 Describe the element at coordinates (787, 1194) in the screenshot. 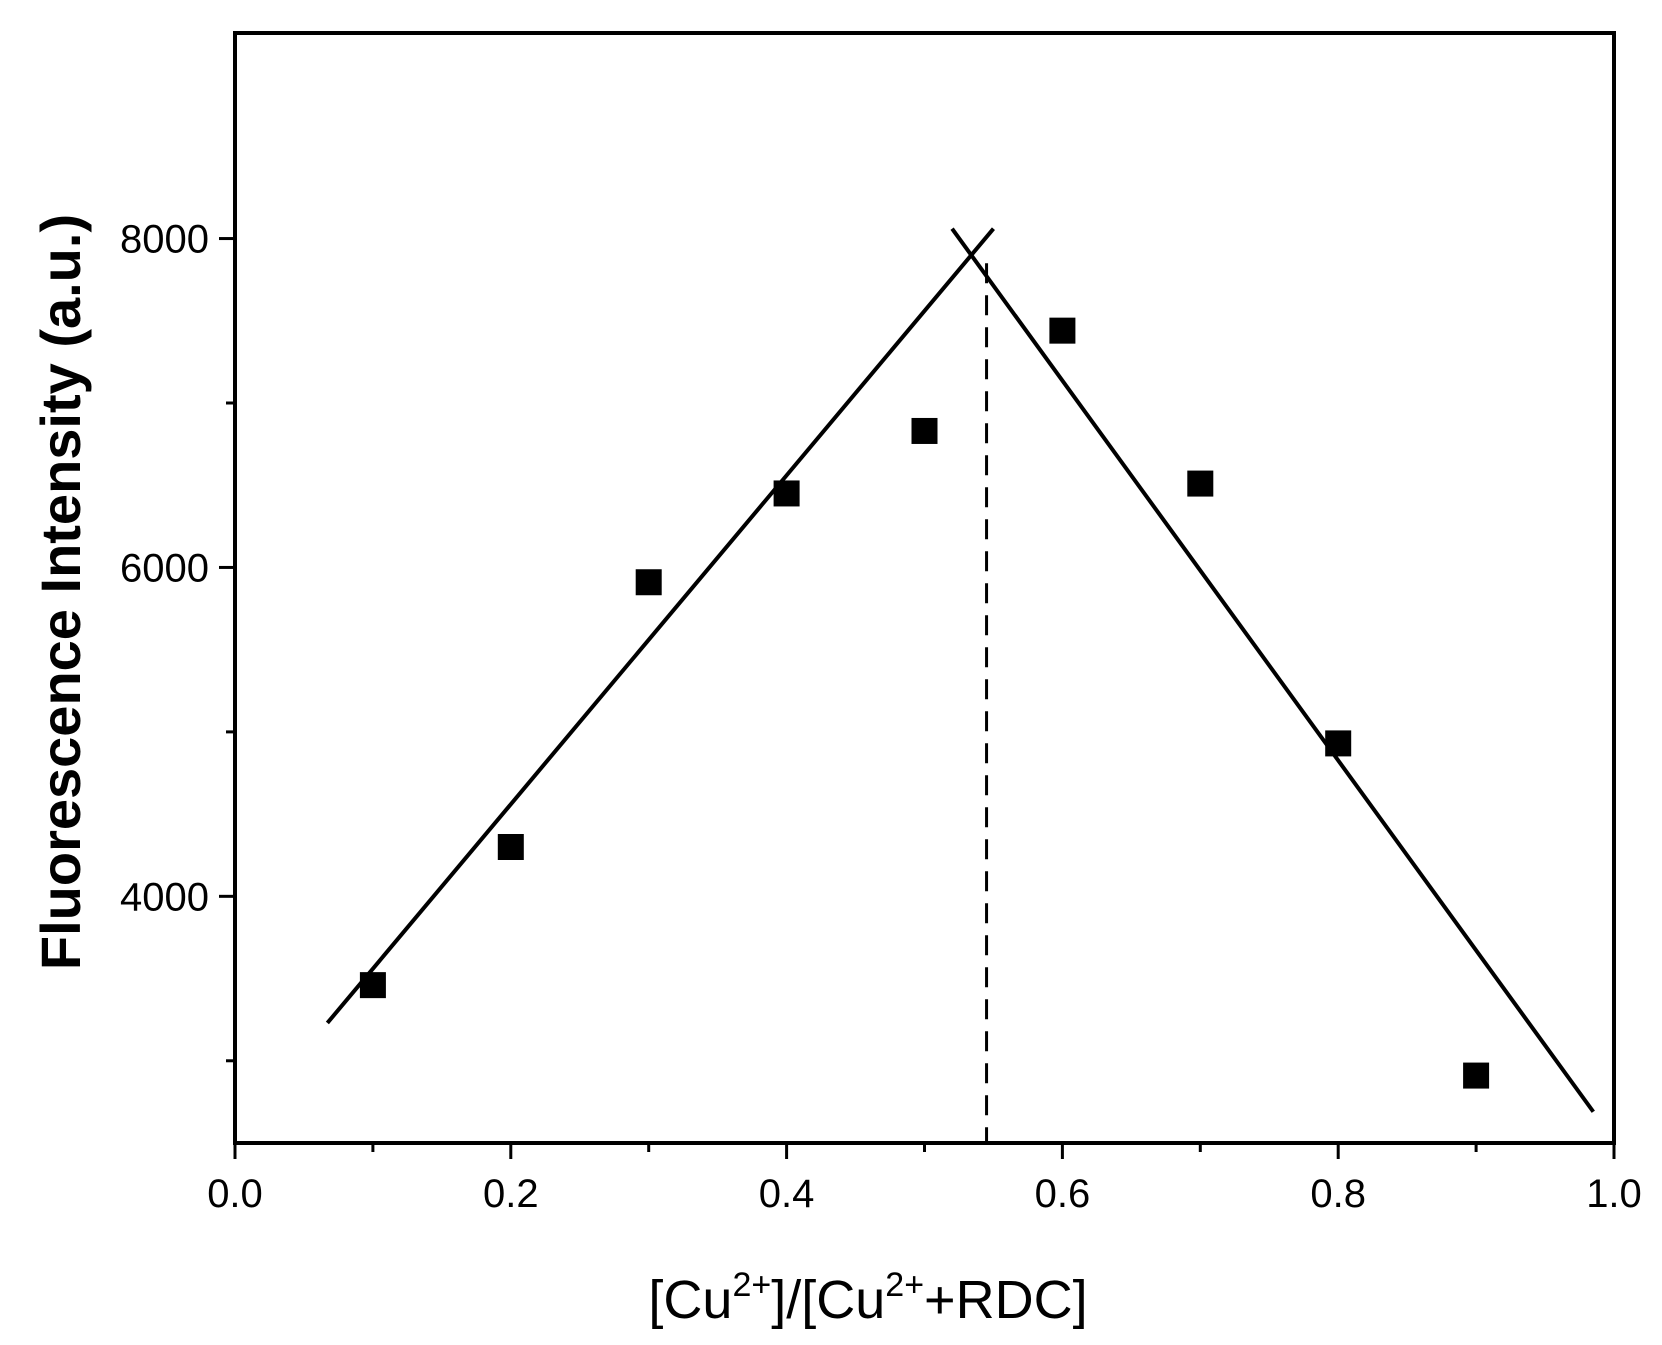

I see `x-tick-label: 0.4` at that location.